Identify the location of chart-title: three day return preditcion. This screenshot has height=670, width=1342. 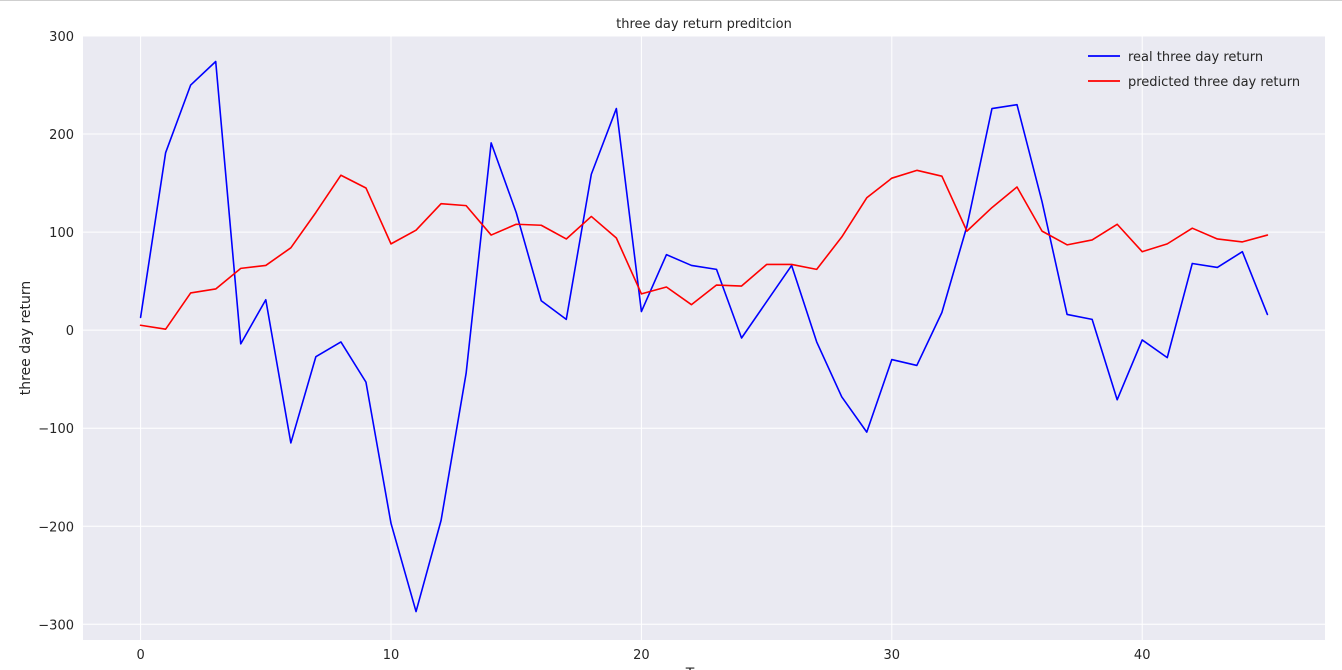
(704, 24).